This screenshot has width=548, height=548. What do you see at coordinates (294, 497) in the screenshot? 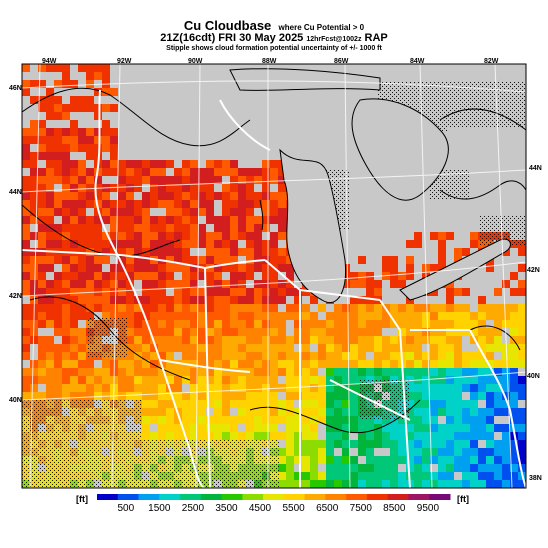
I see `colorbar-swatch` at bounding box center [294, 497].